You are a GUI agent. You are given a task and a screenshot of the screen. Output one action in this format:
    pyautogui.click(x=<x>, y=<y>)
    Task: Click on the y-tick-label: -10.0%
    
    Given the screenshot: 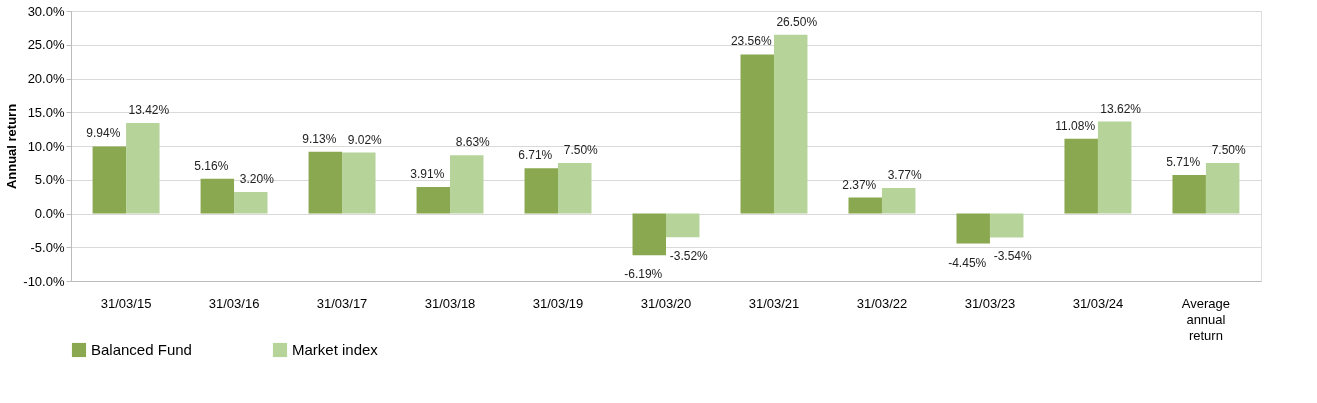 What is the action you would take?
    pyautogui.click(x=44, y=281)
    